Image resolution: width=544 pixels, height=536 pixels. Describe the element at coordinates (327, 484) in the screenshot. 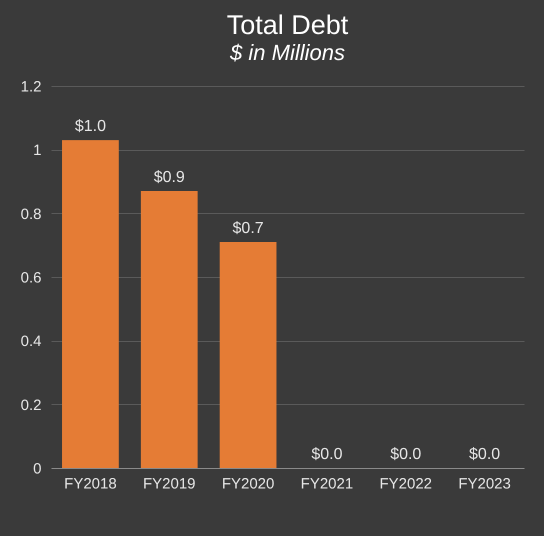

I see `x-tick-label: FY2021` at that location.